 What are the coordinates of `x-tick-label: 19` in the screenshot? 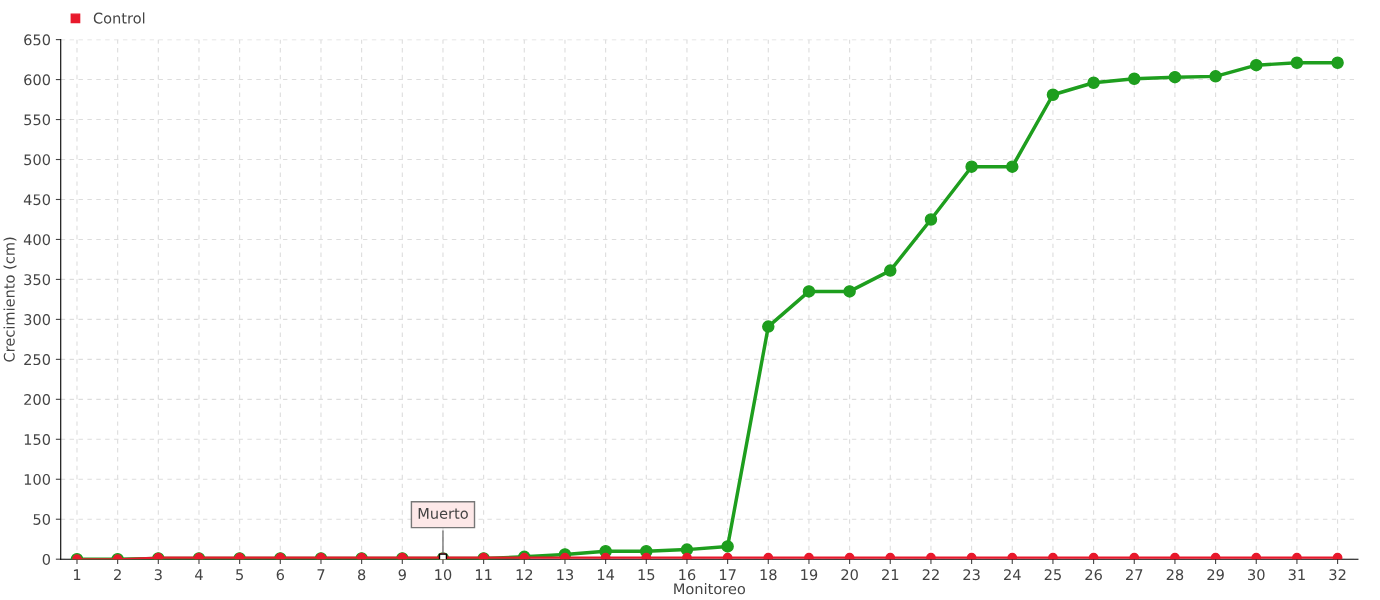 It's located at (809, 575).